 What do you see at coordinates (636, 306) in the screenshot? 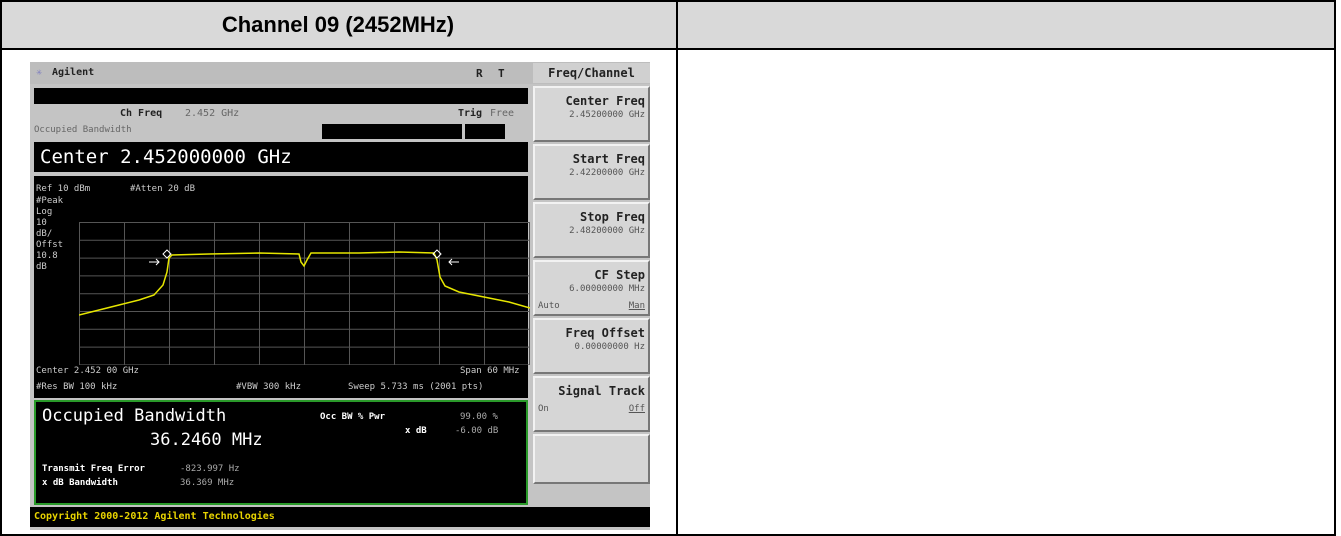
I see `softkey-option: Man` at bounding box center [636, 306].